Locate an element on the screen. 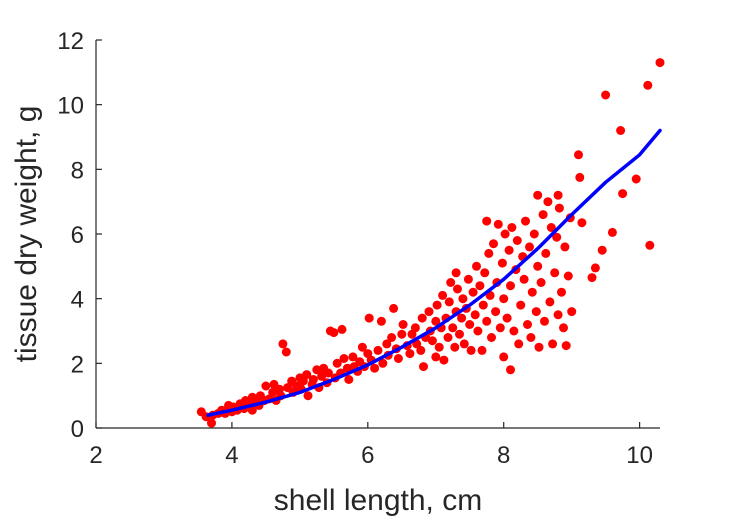 The image size is (729, 521). y-tick-label: 2 is located at coordinates (77, 364).